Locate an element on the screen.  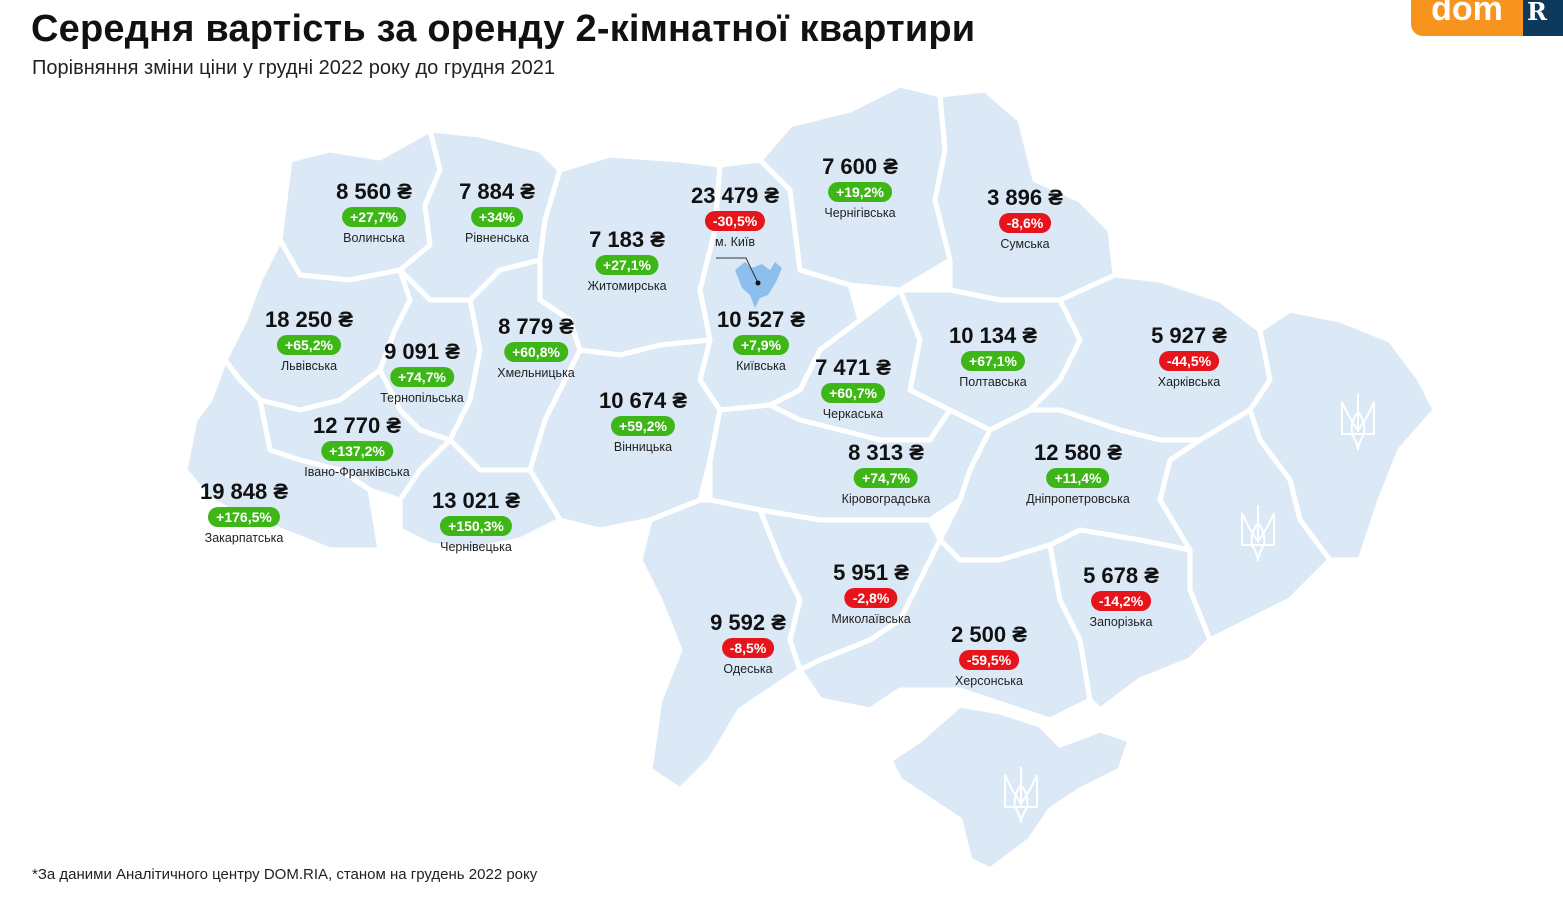
region-label-cherkaska: 7 471 ₴ +60,7% Черкаська is located at coordinates (853, 388).